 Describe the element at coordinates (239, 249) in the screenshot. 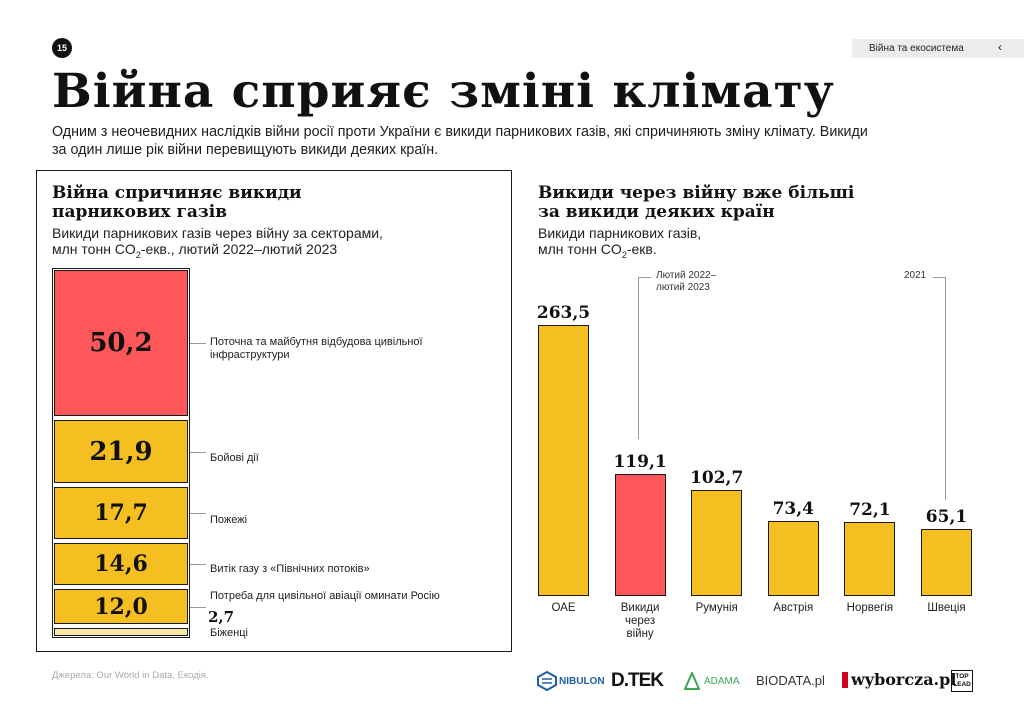

I see `left-subtitle-post: -екв., лютий 2022–лютий 2023` at that location.